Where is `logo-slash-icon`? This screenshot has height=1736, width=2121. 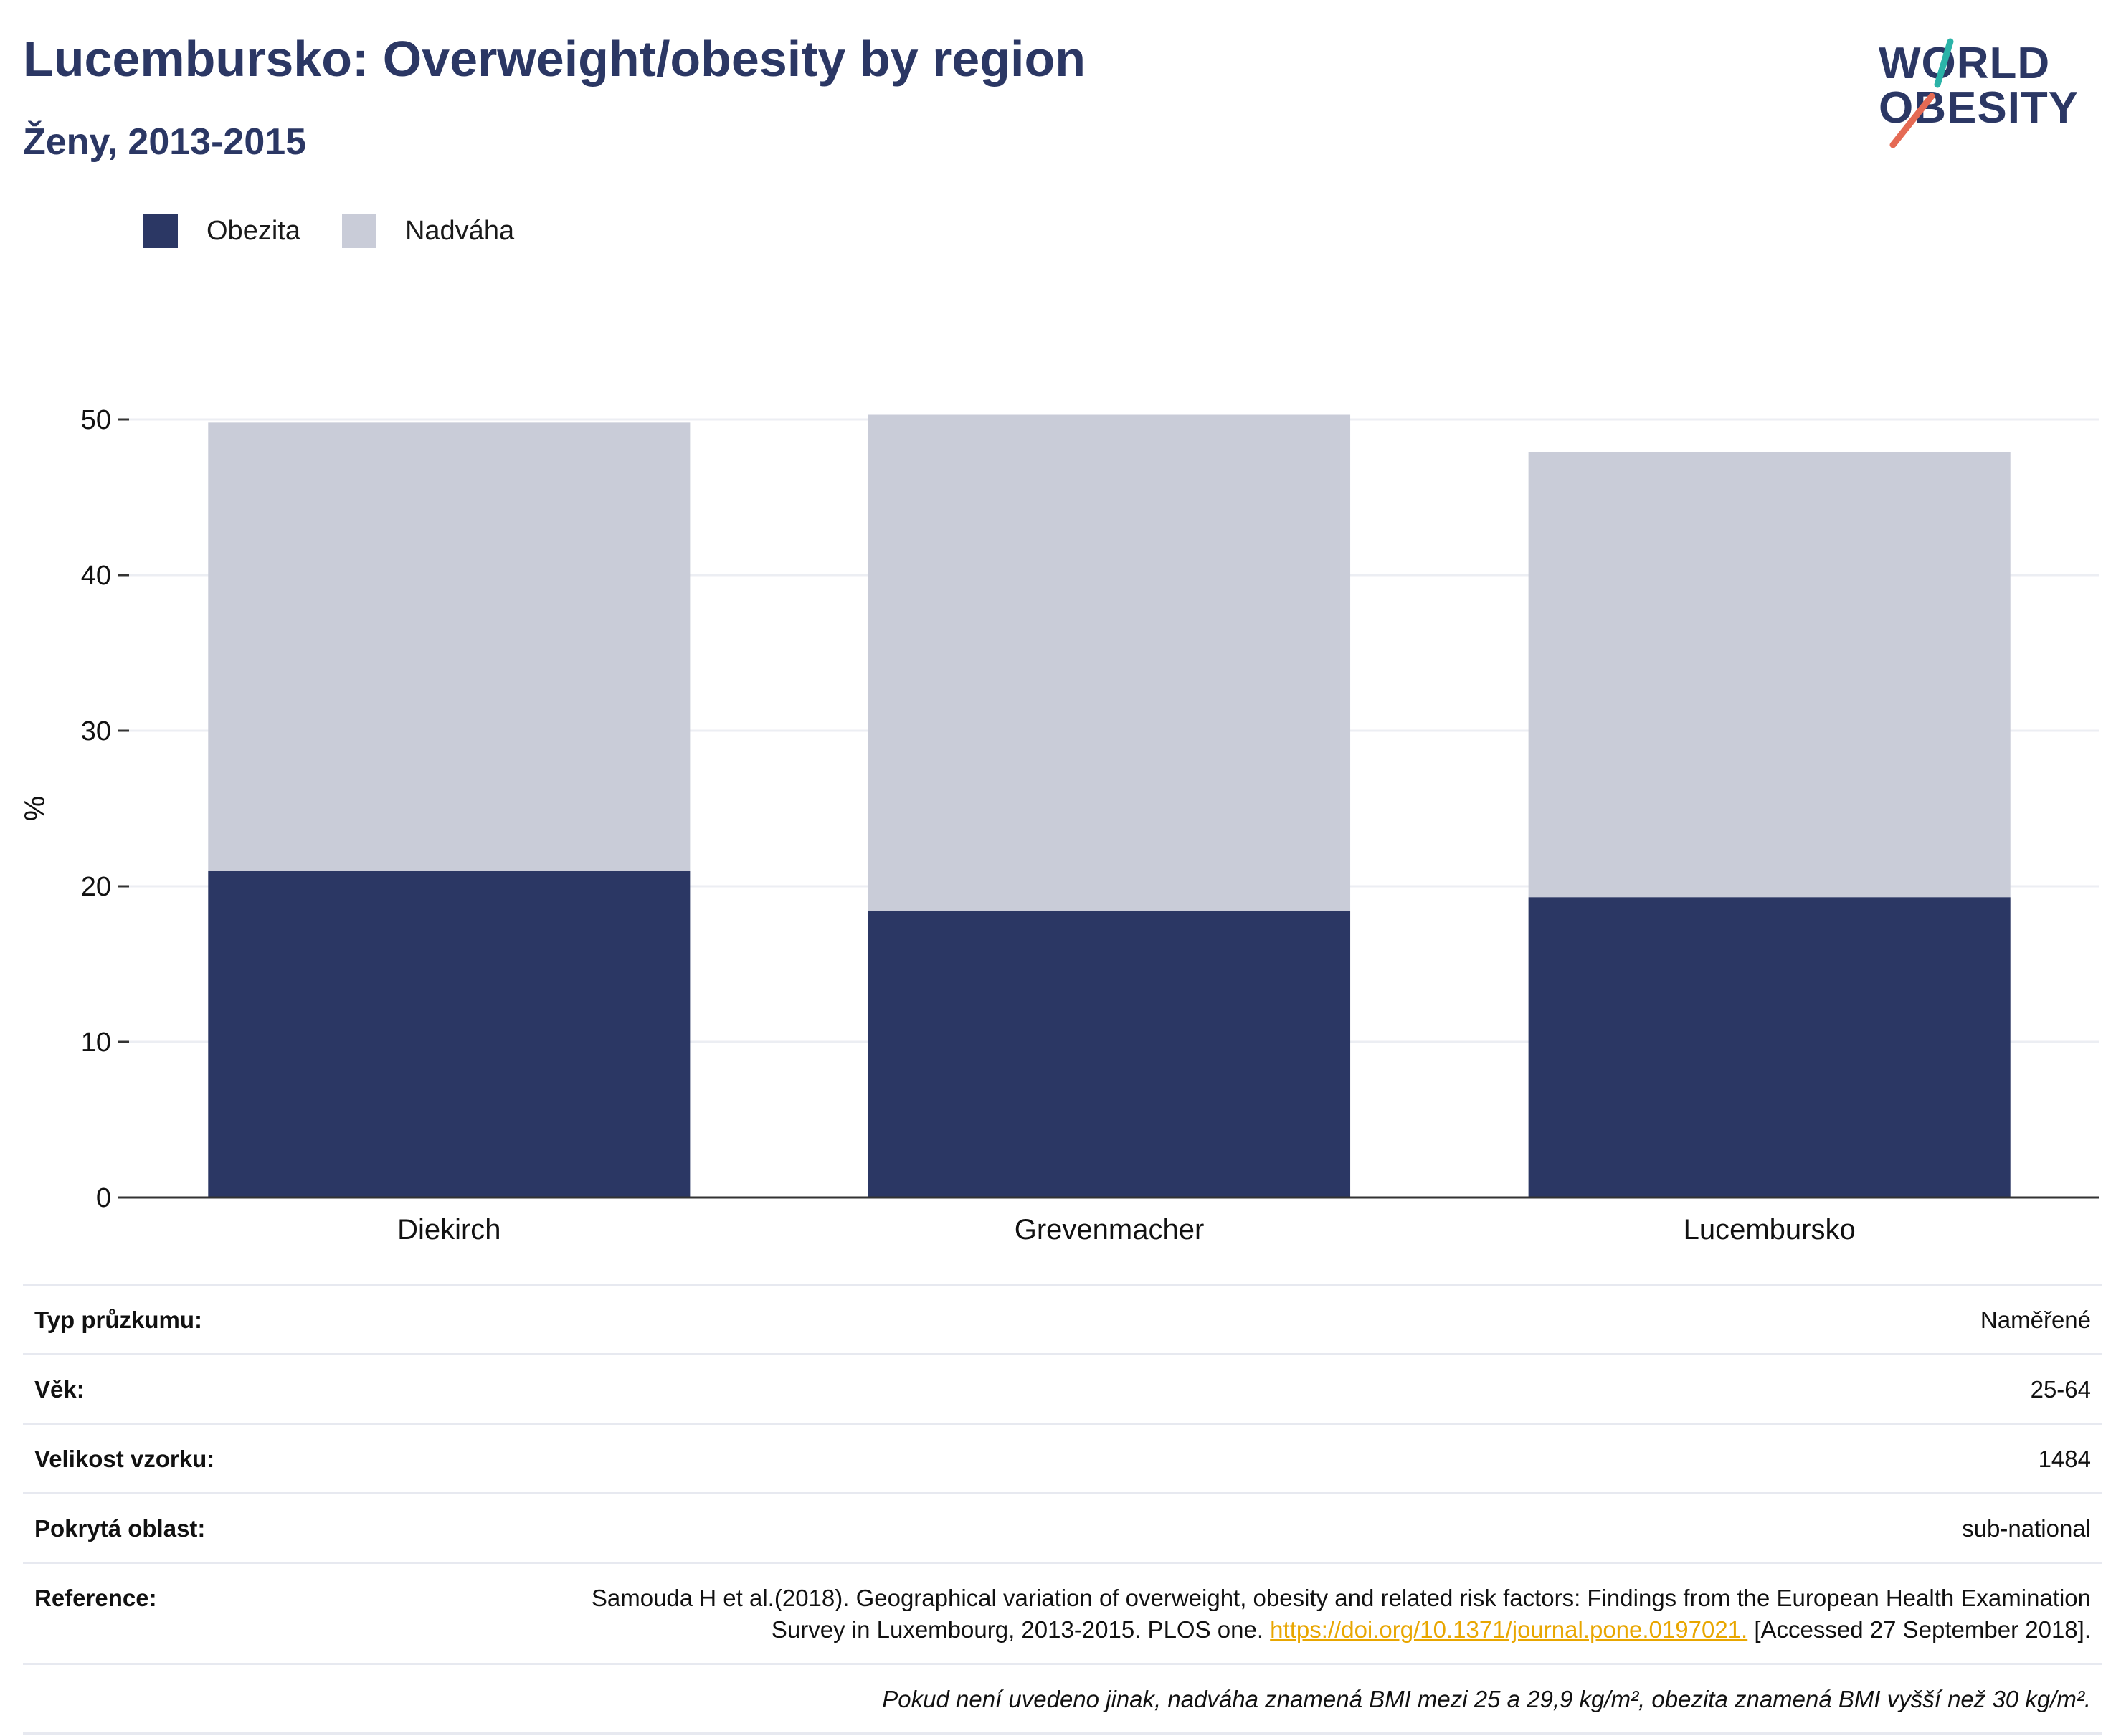 logo-slash-icon is located at coordinates (1921, 93).